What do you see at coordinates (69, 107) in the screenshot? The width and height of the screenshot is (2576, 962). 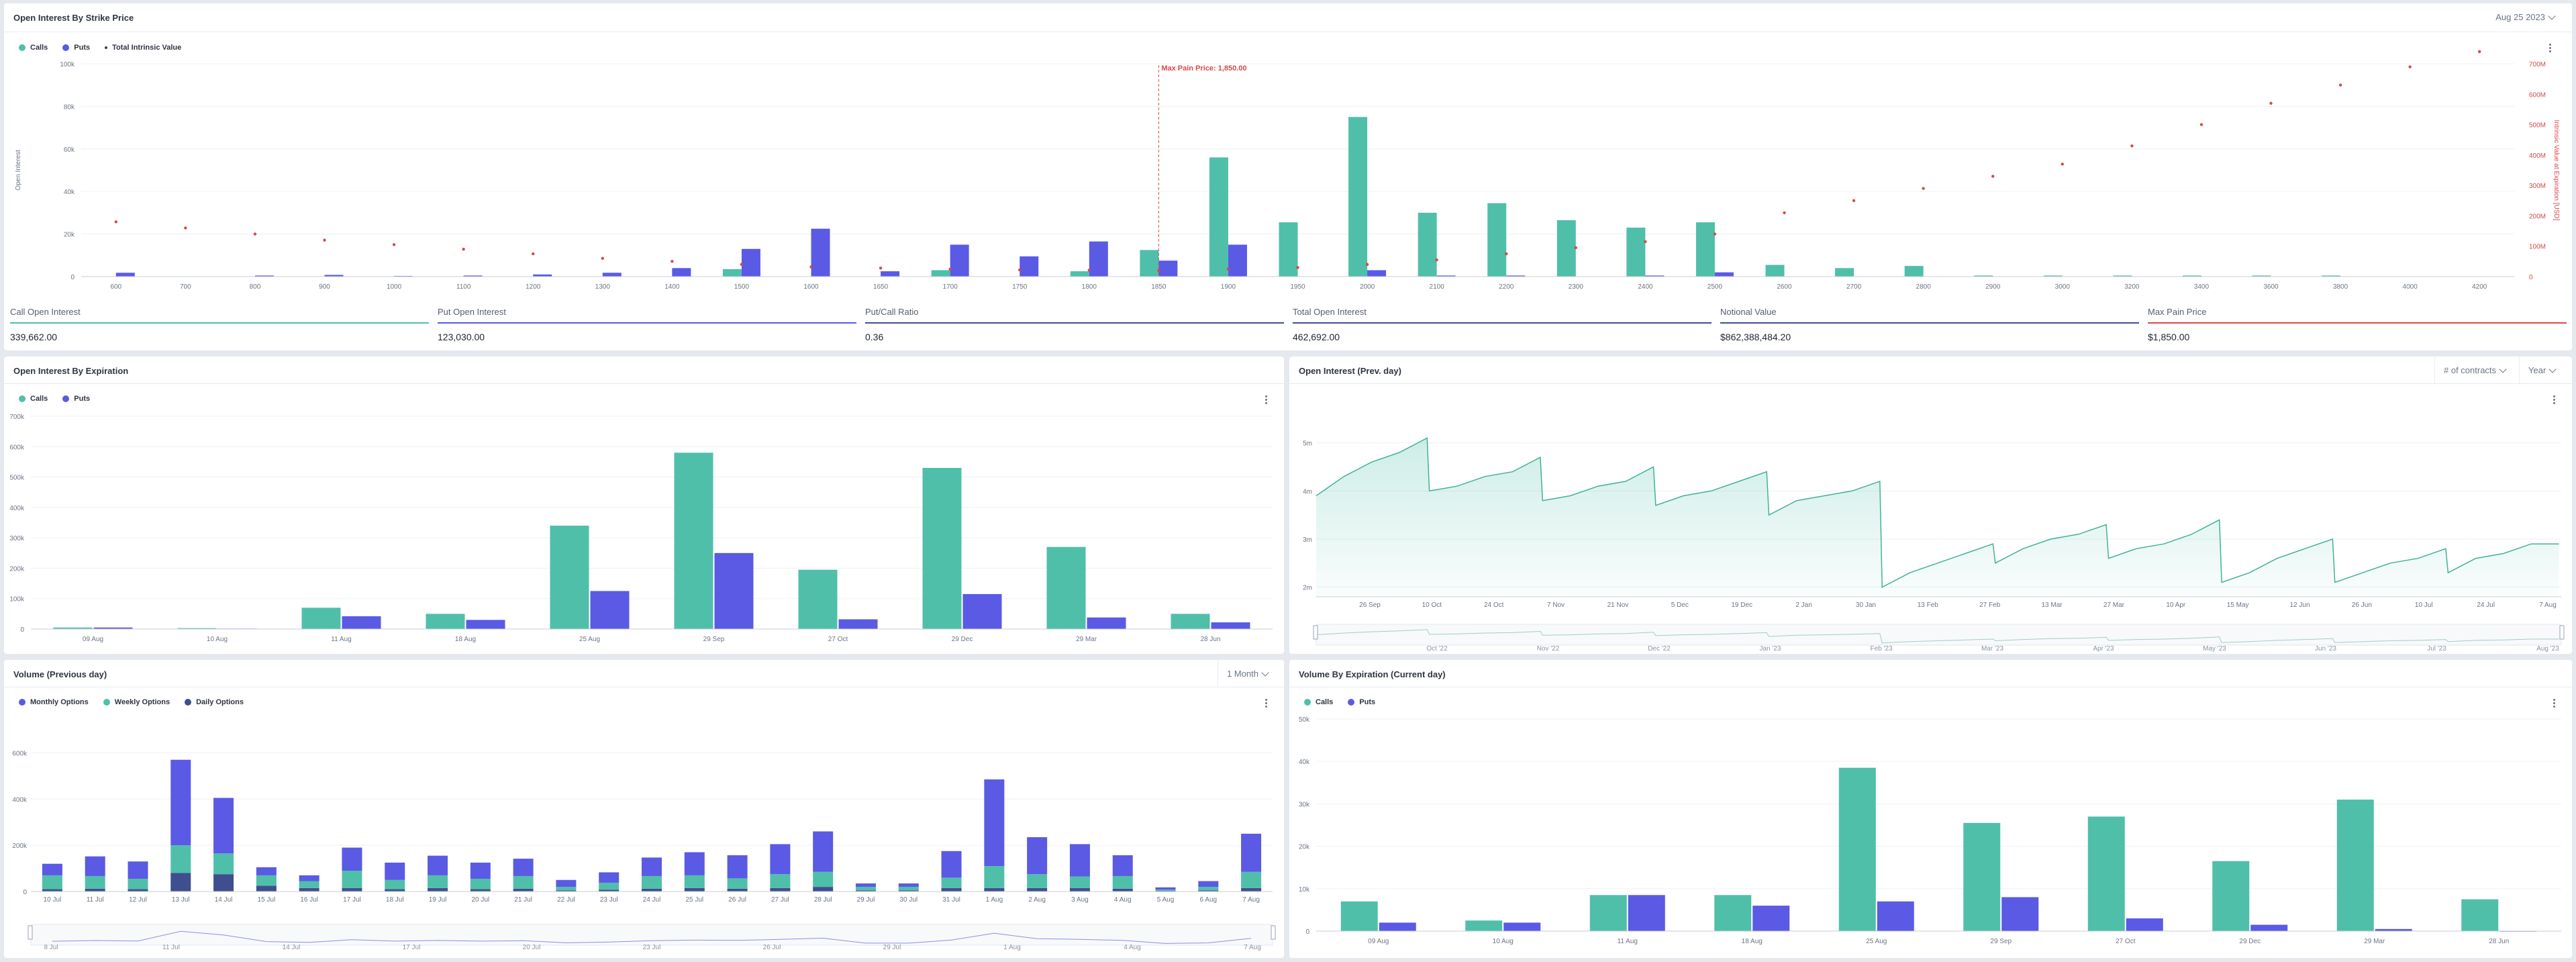 I see `y-tick-label: 80k` at bounding box center [69, 107].